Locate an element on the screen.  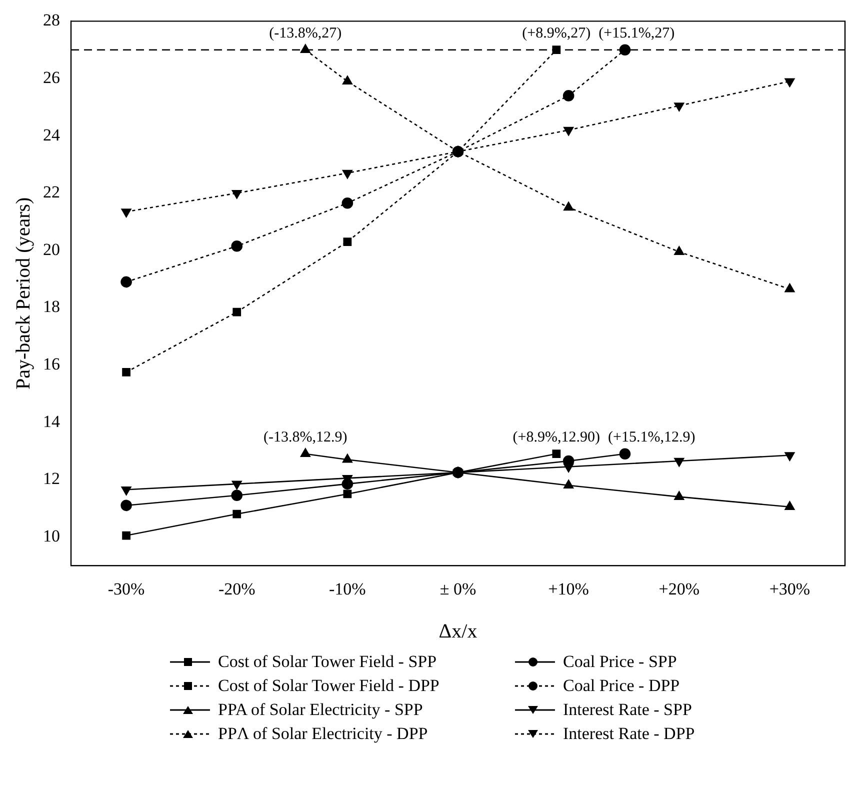
legend-label: PPΛ of Solar Electricity - DPP is located at coordinates (323, 734).